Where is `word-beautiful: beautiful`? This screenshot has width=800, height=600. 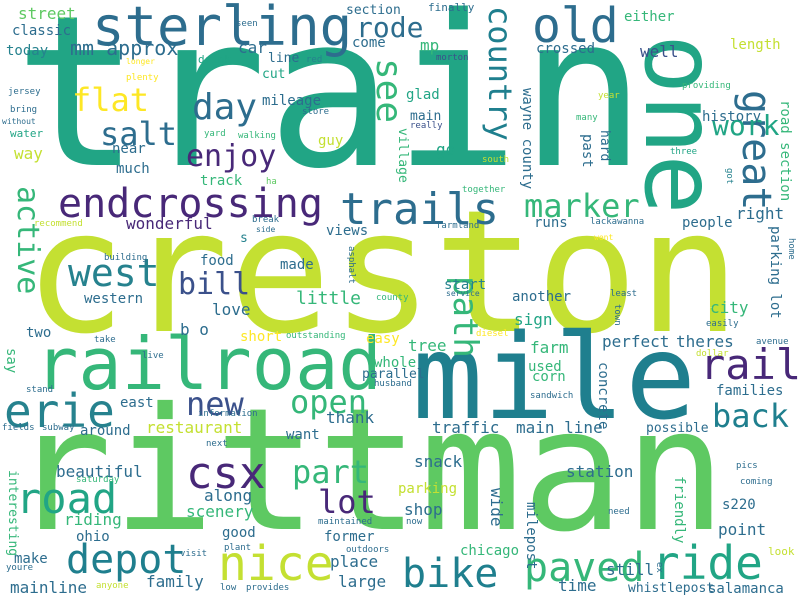
word-beautiful: beautiful is located at coordinates (99, 471).